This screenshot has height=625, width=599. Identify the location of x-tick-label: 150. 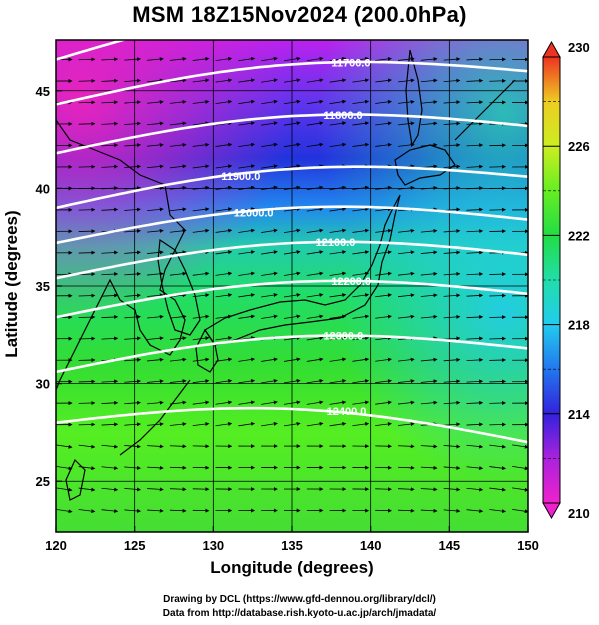
(528, 545).